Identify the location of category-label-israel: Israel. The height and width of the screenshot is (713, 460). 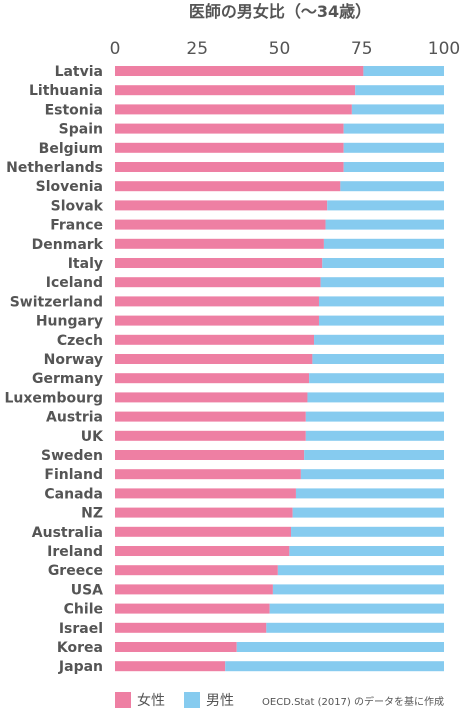
(81, 629).